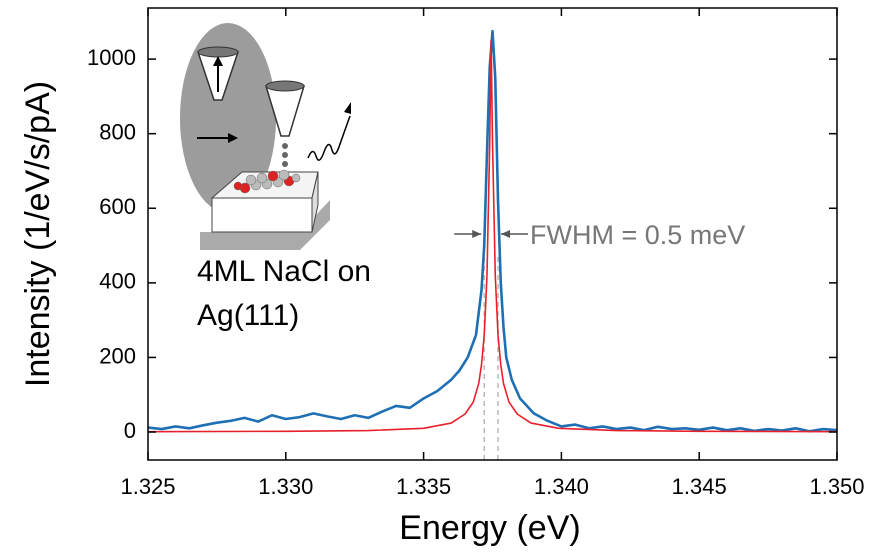 This screenshot has height=558, width=879. What do you see at coordinates (111, 57) in the screenshot?
I see `y-tick-label: 1000` at bounding box center [111, 57].